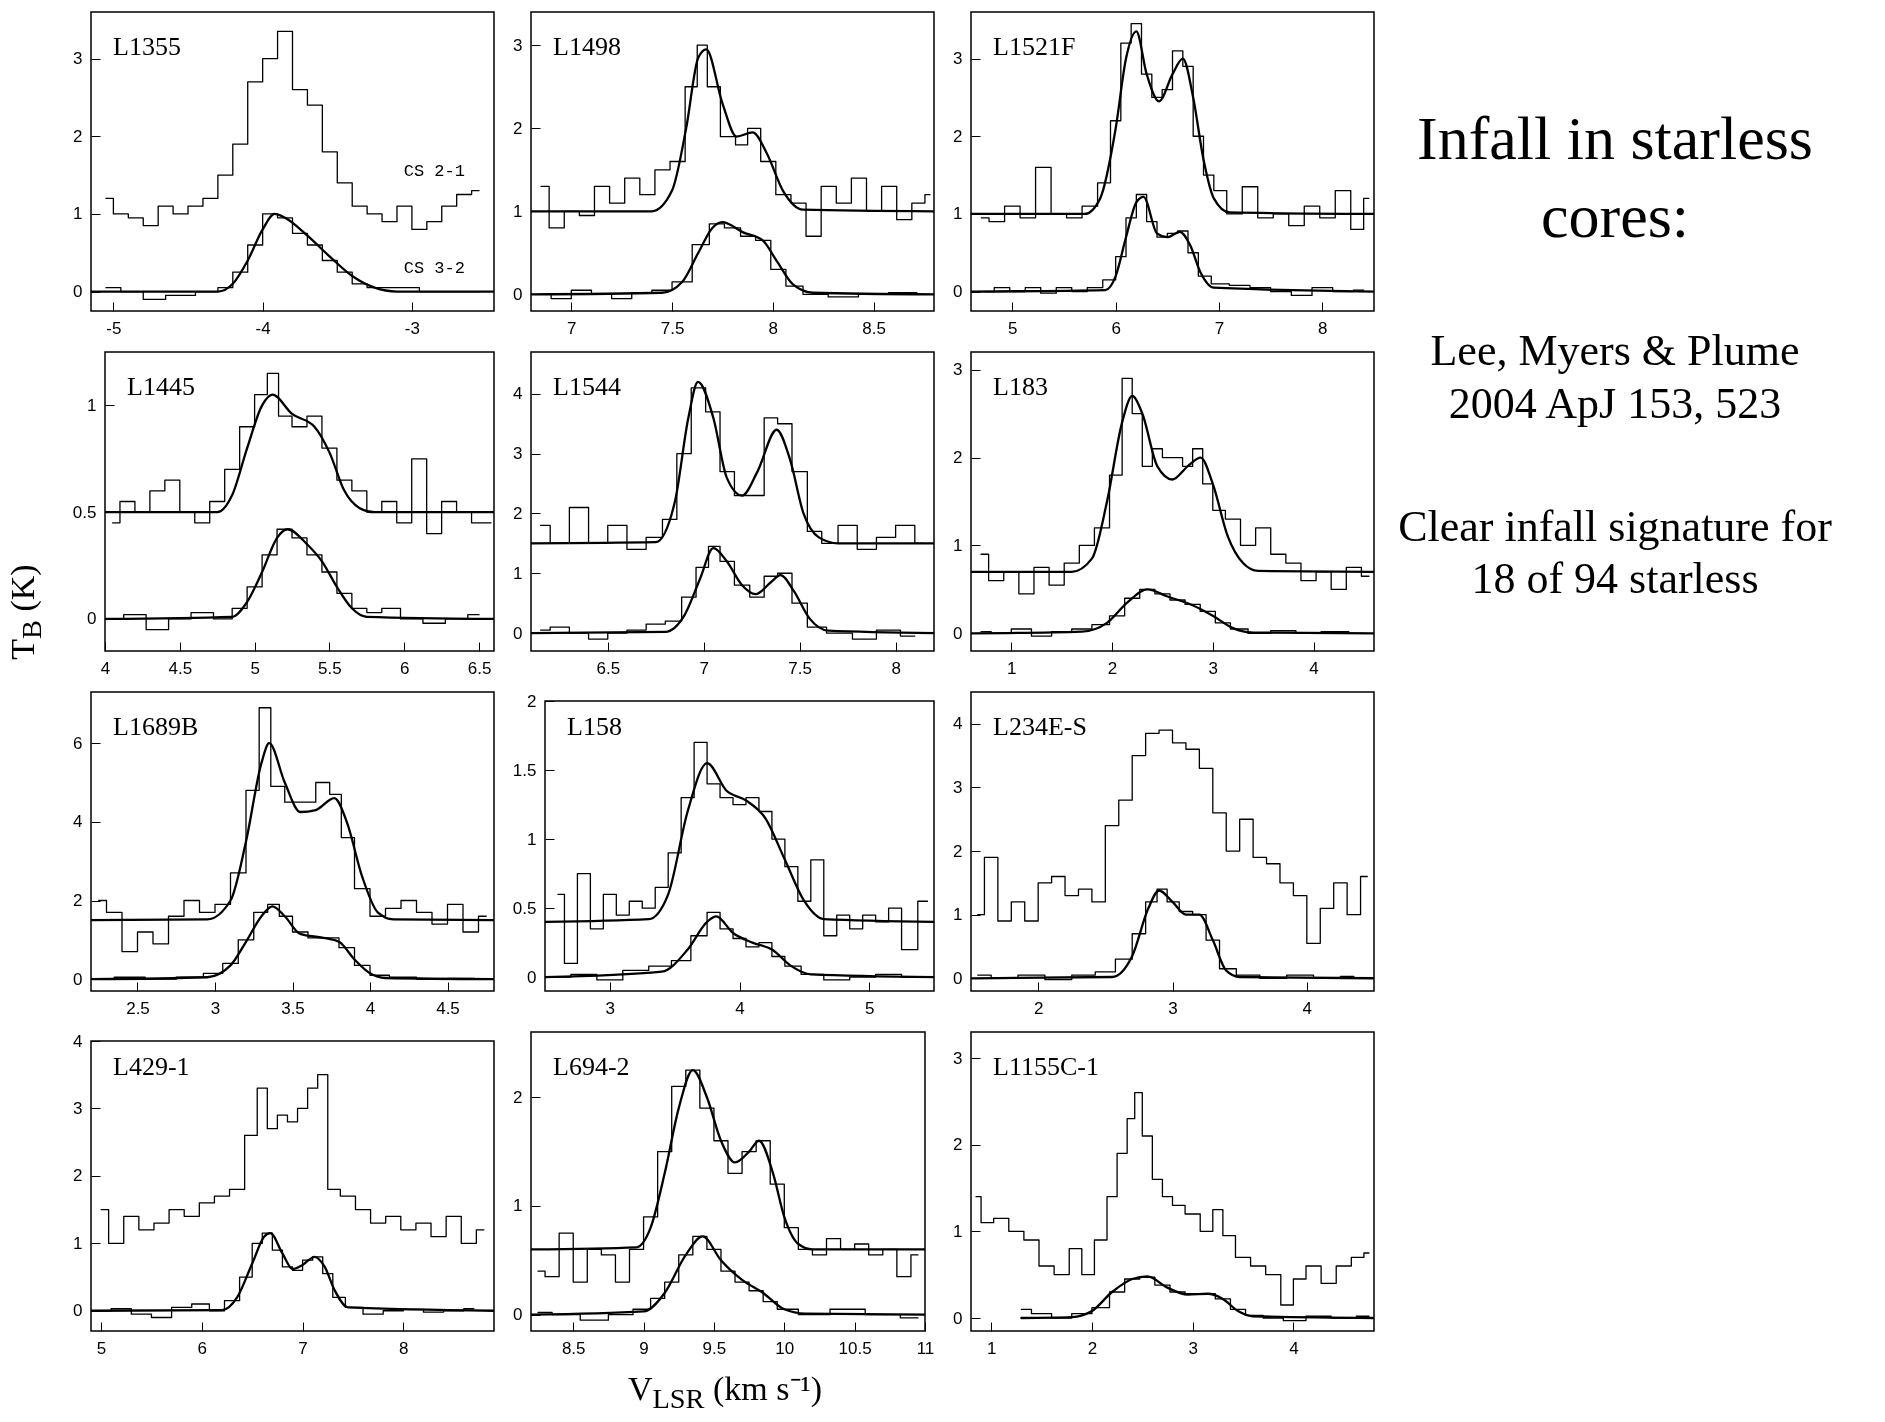 The height and width of the screenshot is (1422, 1885). I want to click on text: L1498, so click(587, 46).